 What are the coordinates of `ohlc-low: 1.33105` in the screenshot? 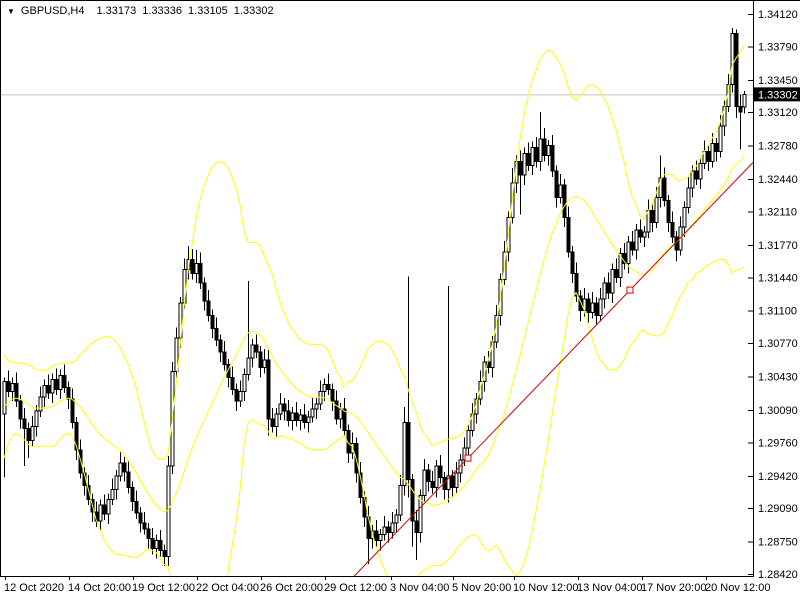 It's located at (208, 11).